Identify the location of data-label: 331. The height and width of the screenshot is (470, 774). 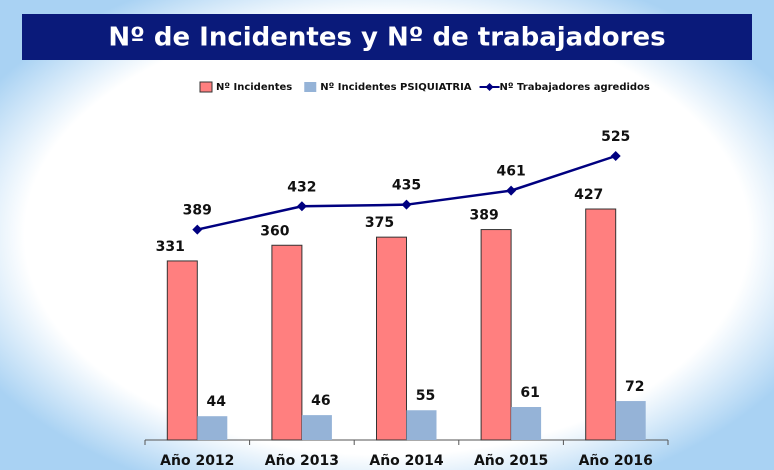
(170, 247).